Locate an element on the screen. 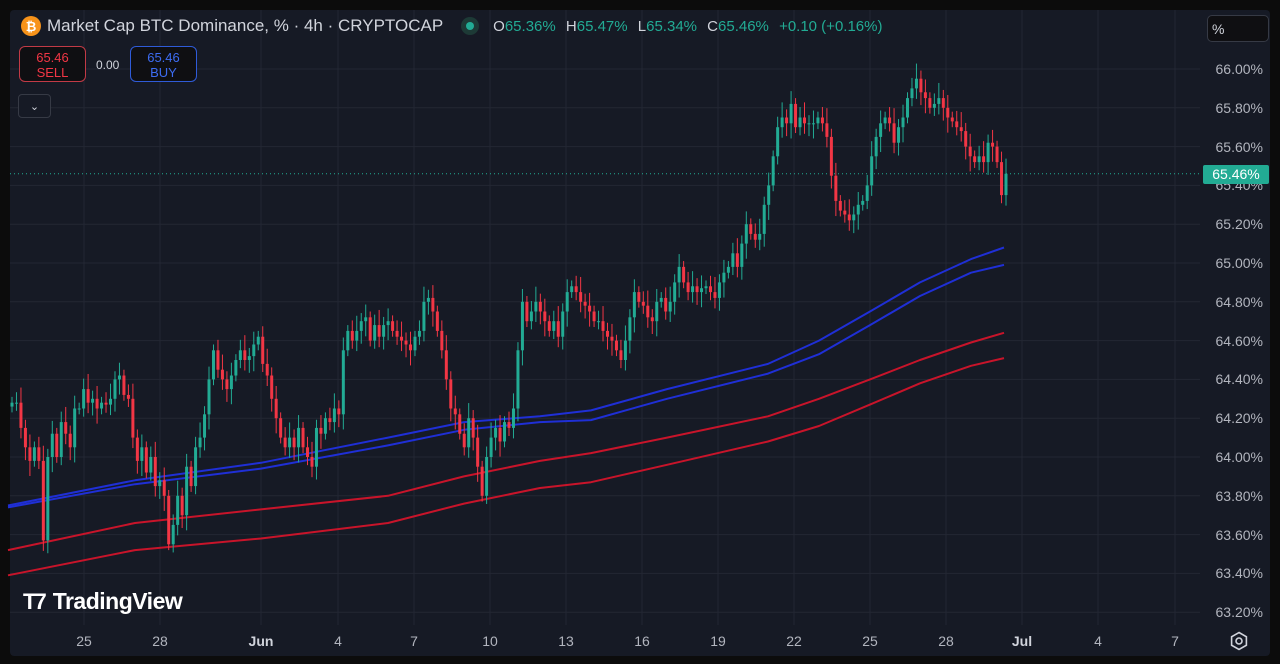 The width and height of the screenshot is (1280, 664). price-tick-label: 64.00% is located at coordinates (1239, 457).